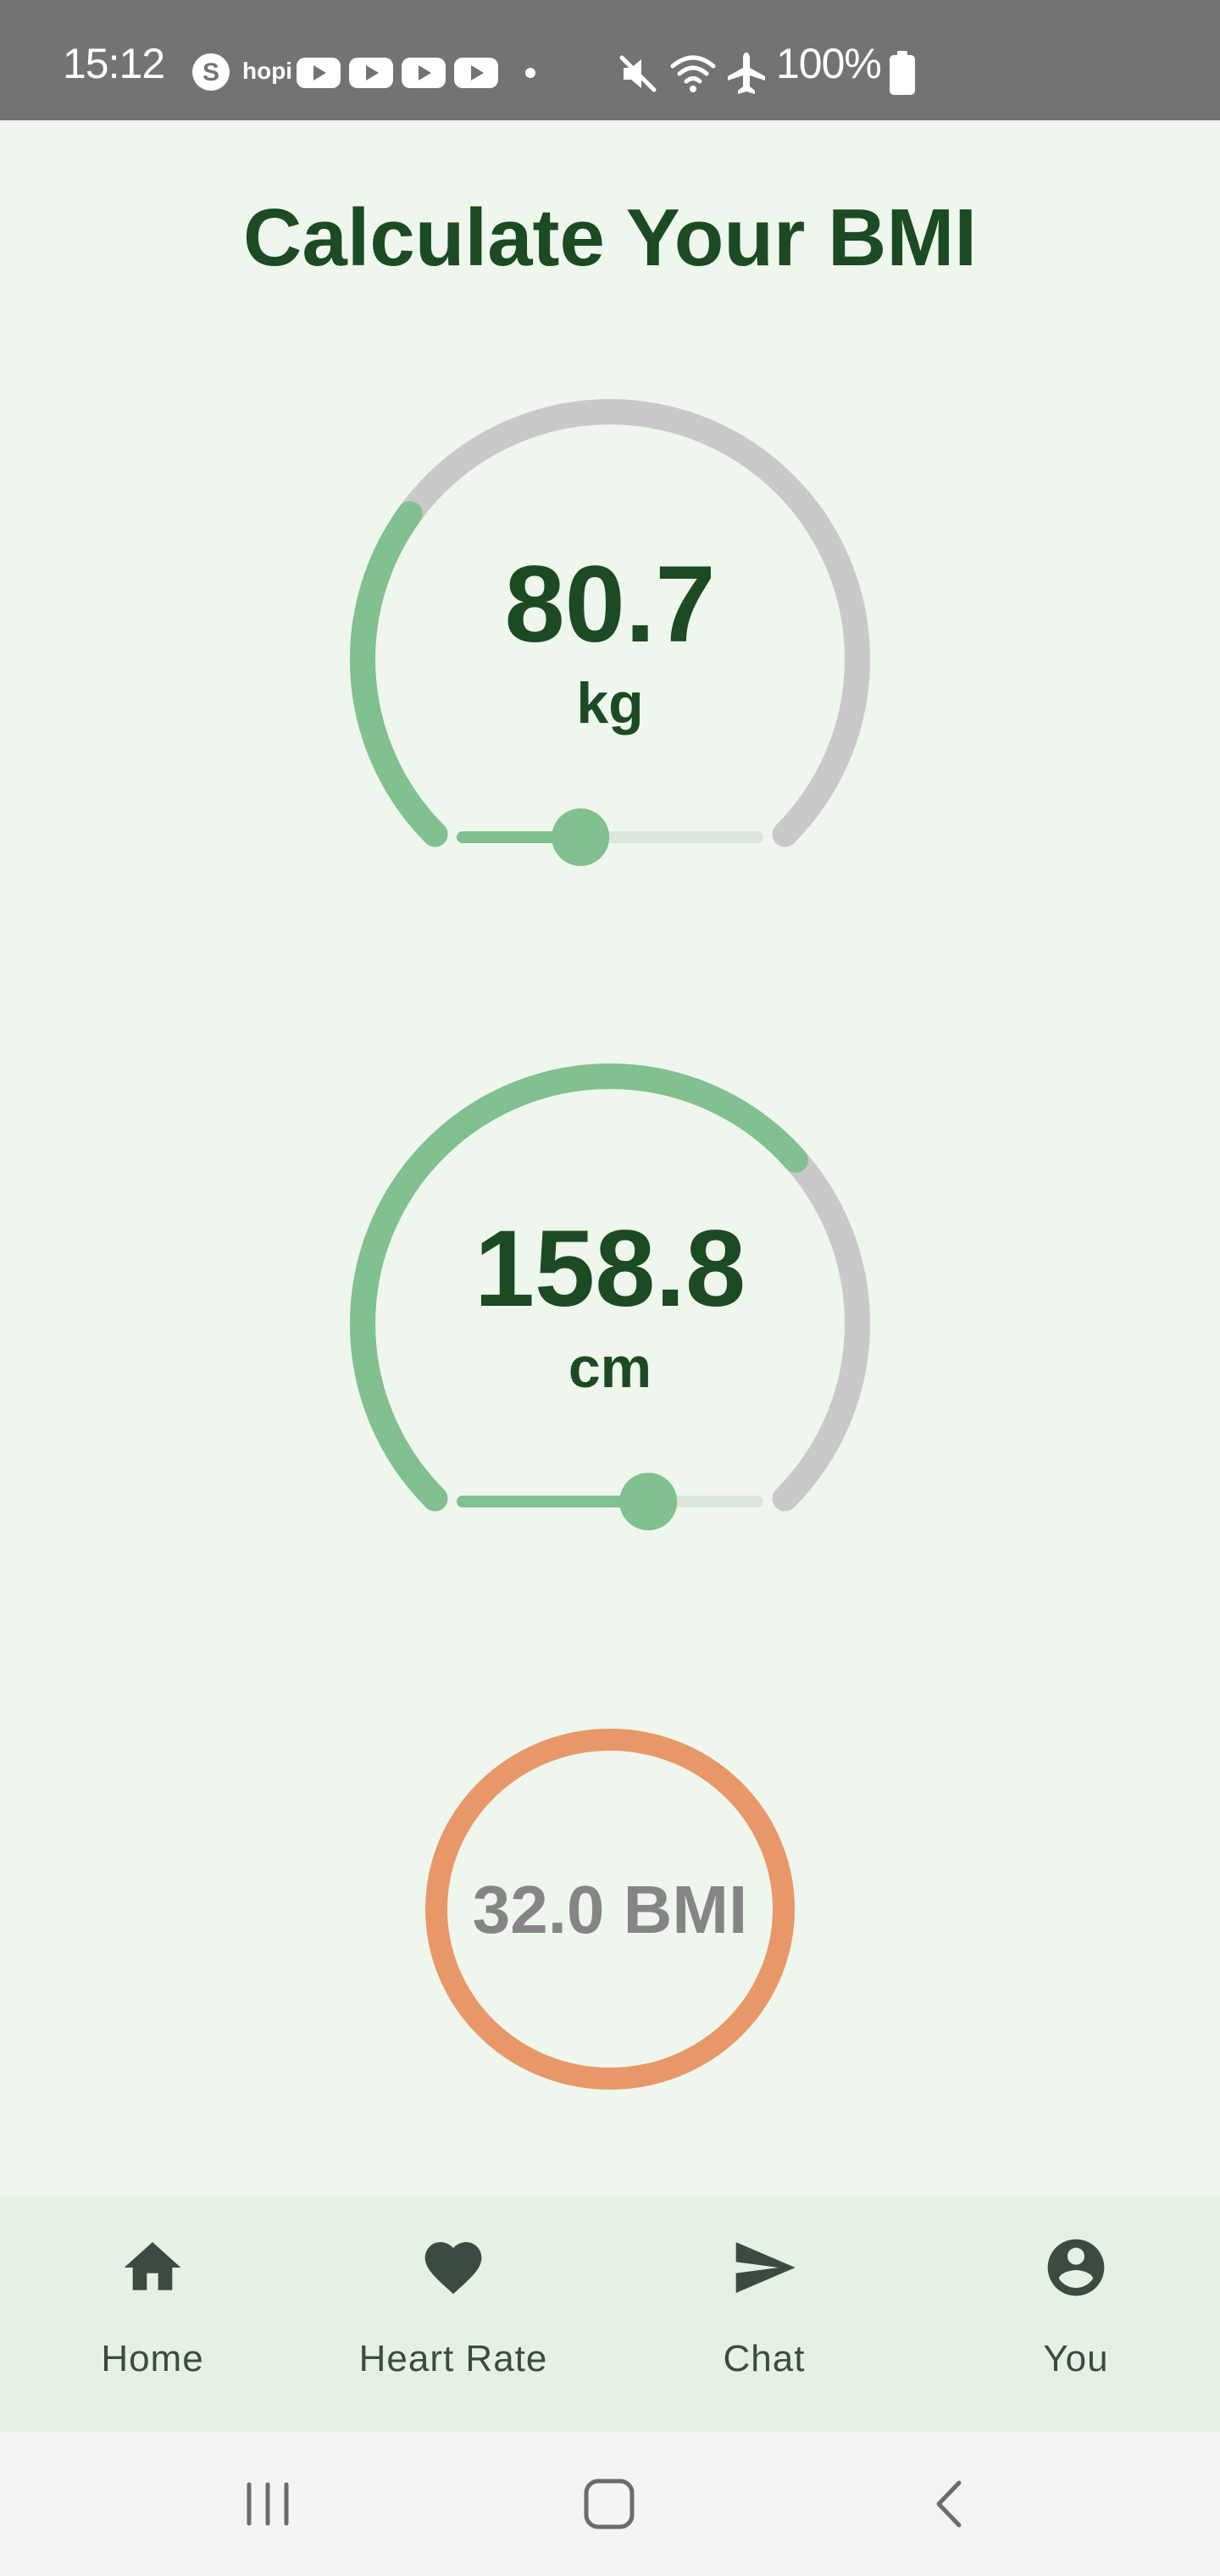 The image size is (1220, 2576). What do you see at coordinates (610, 1269) in the screenshot?
I see `height-value: 158.8` at bounding box center [610, 1269].